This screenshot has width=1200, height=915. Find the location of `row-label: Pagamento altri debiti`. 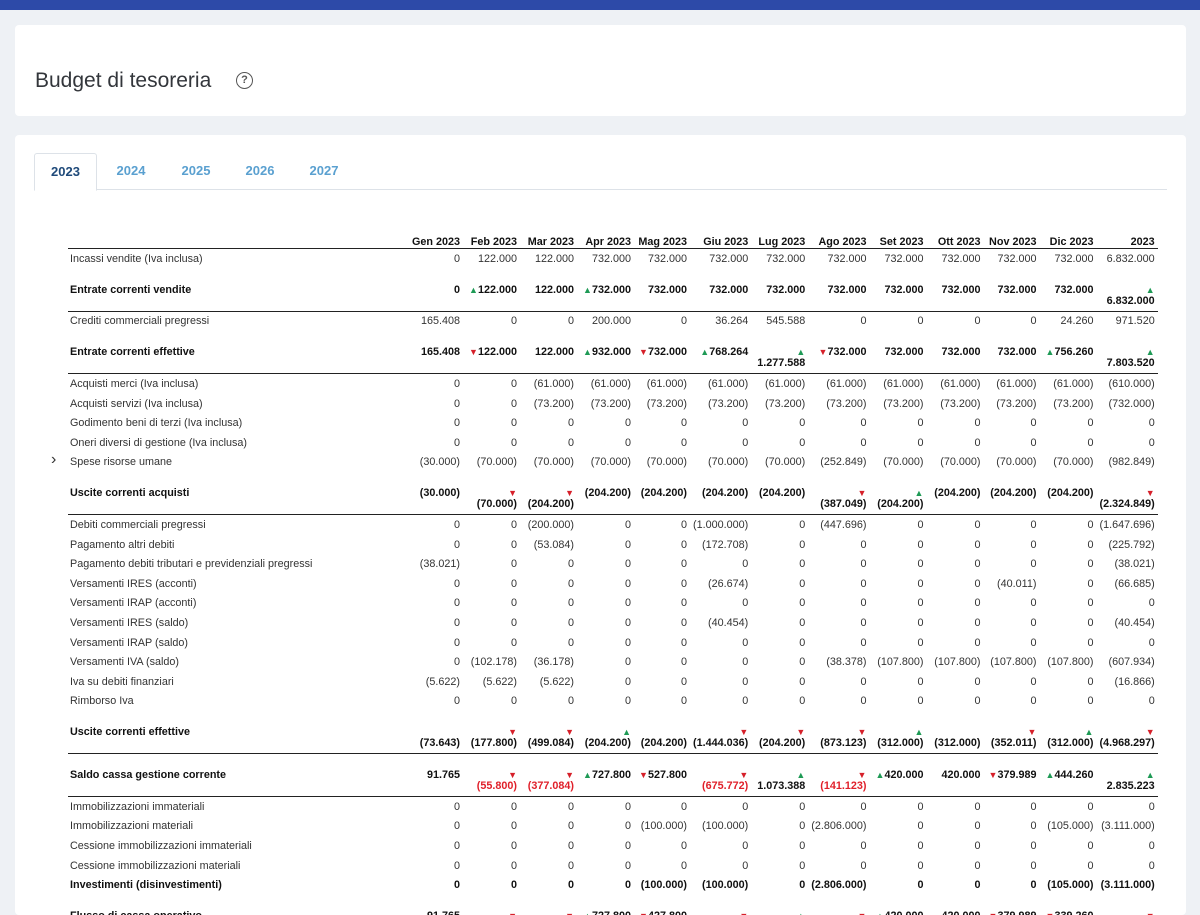

row-label: Pagamento altri debiti is located at coordinates (237, 545).